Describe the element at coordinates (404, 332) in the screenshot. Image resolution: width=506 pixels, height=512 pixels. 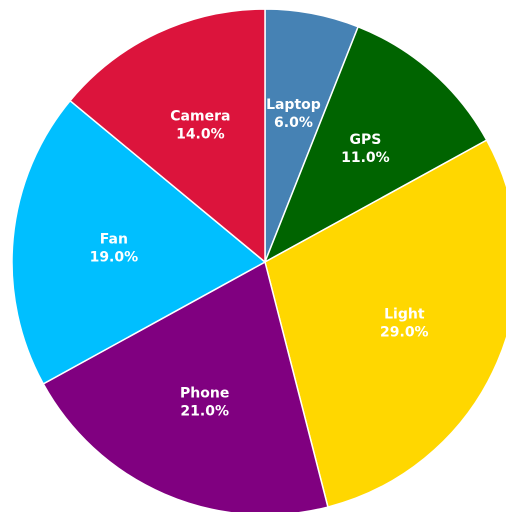
I see `slice-percent: 29.0%` at that location.